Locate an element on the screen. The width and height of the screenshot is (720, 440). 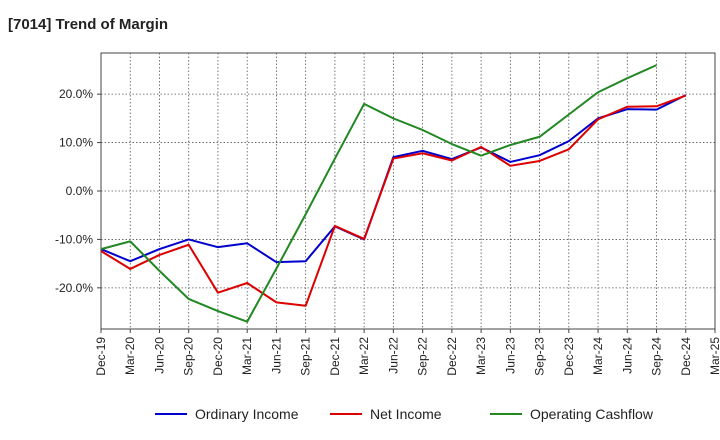
x-tick-label: Sep-23 is located at coordinates (540, 356).